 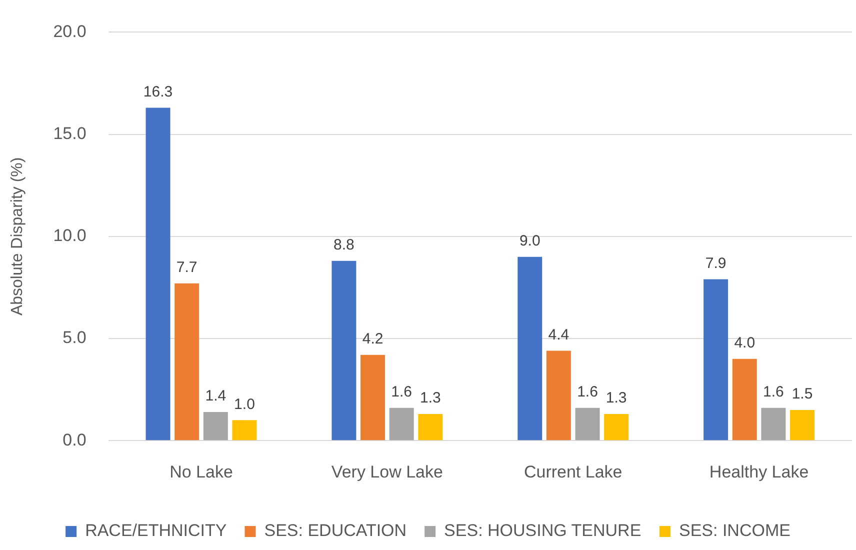 I want to click on y-tick-label: 10.0, so click(x=69, y=236).